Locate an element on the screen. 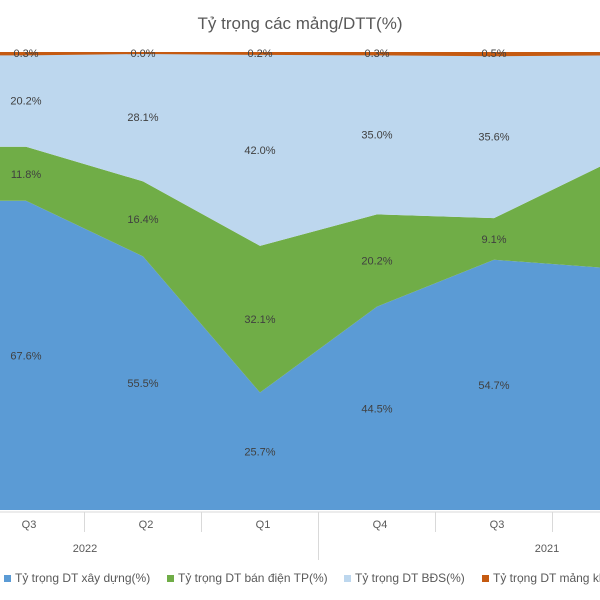 This screenshot has width=600, height=600. data-label: 0.0% is located at coordinates (142, 54).